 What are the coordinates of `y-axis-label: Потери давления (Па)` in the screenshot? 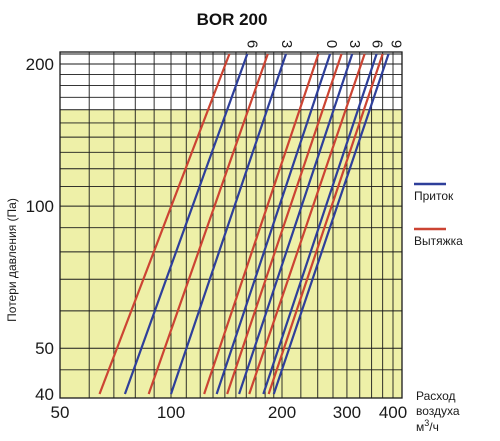 It's located at (12, 260).